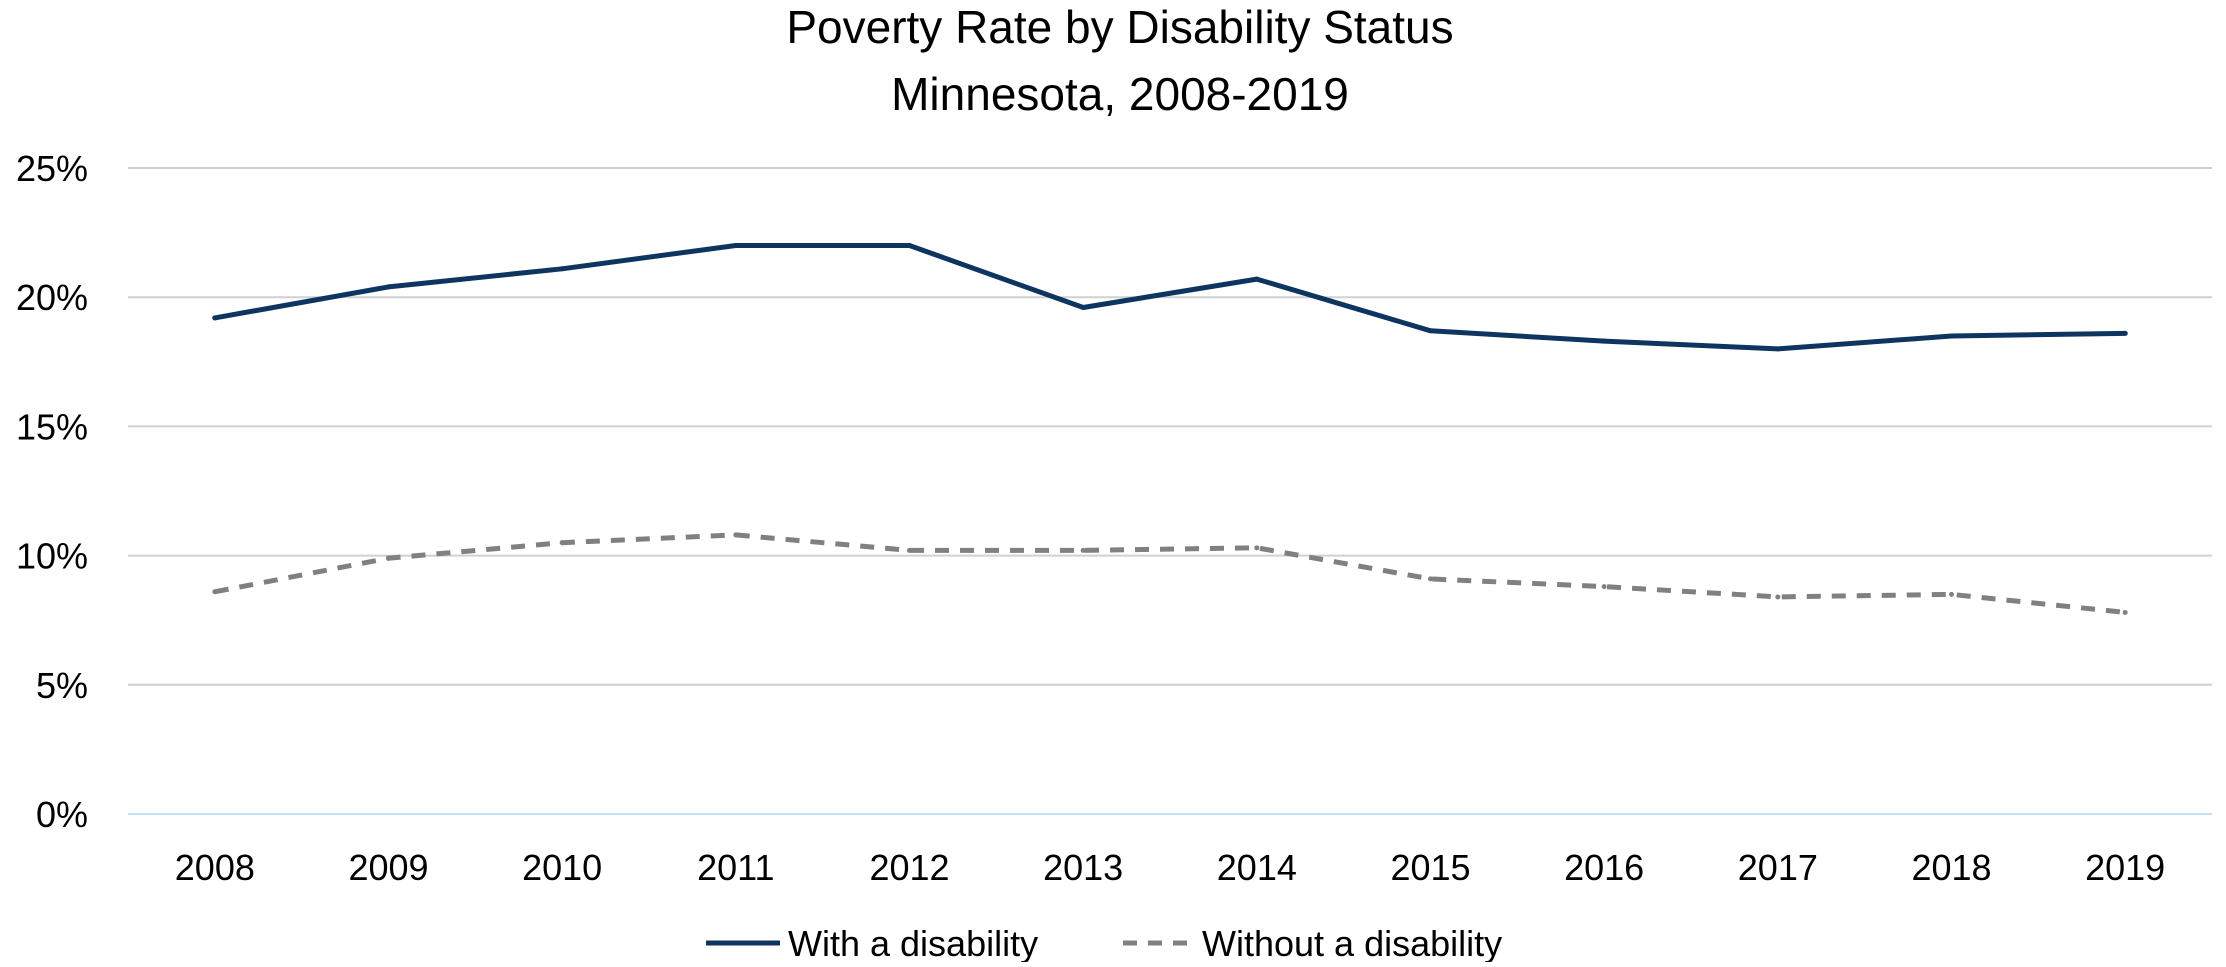 This screenshot has width=2226, height=967. What do you see at coordinates (913, 942) in the screenshot?
I see `legend-label: With a disability` at bounding box center [913, 942].